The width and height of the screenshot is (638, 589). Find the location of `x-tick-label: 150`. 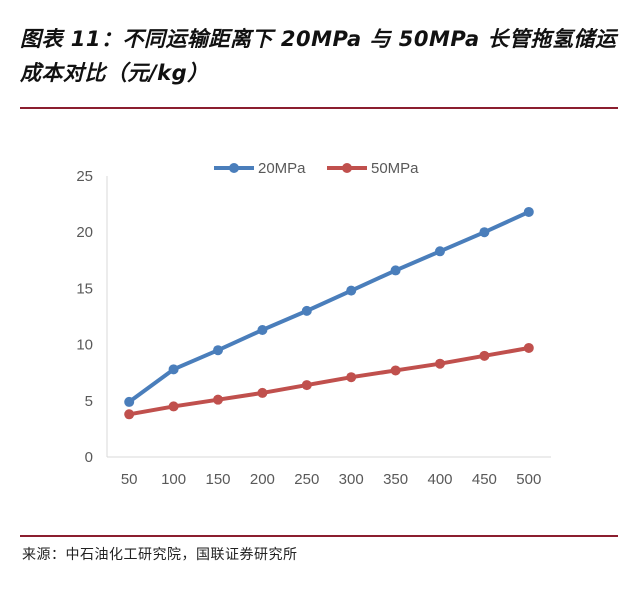

x-tick-label: 150 is located at coordinates (217, 479).